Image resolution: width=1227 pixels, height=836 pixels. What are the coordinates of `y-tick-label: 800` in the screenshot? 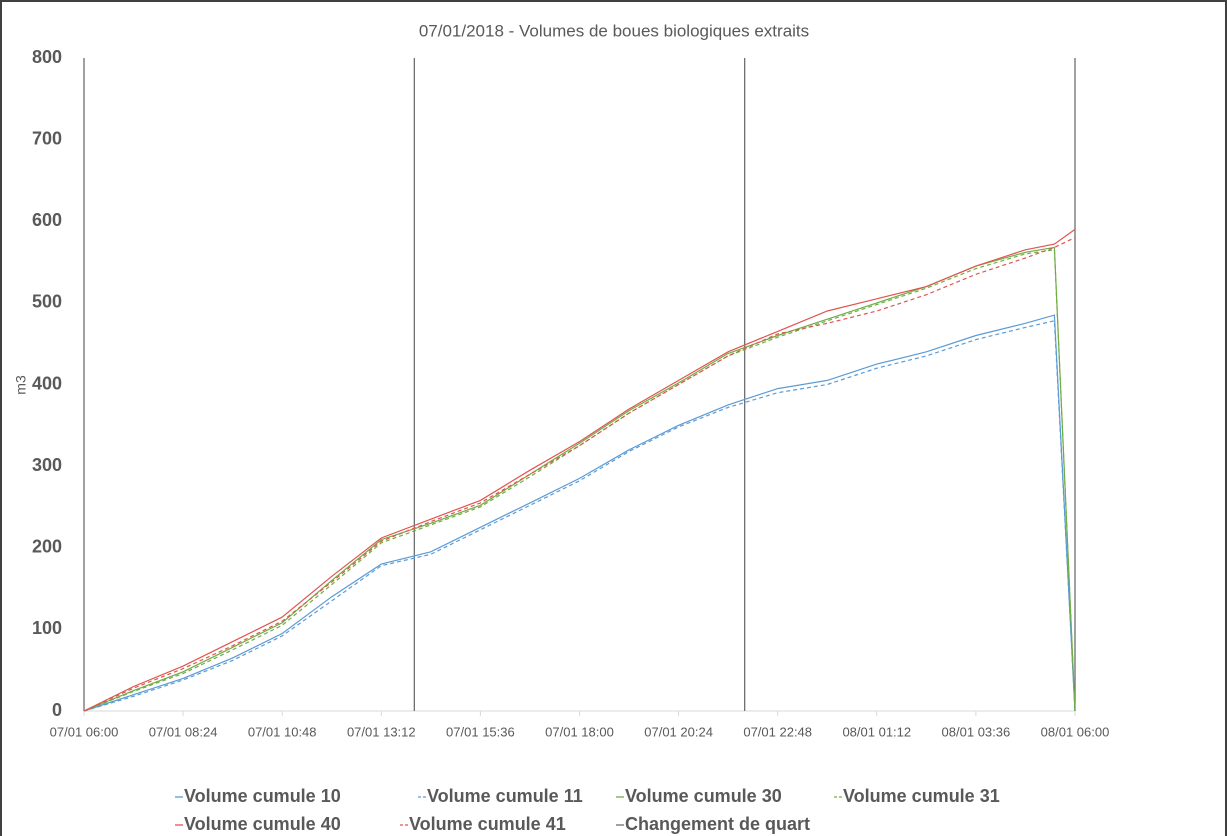 It's located at (47, 57).